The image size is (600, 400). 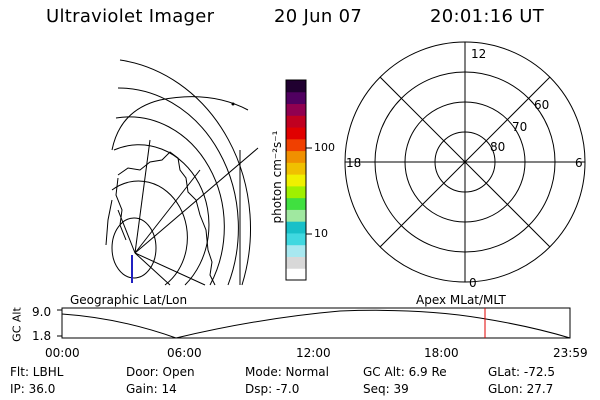 I want to click on info-gain: Gain: 14, so click(x=151, y=389).